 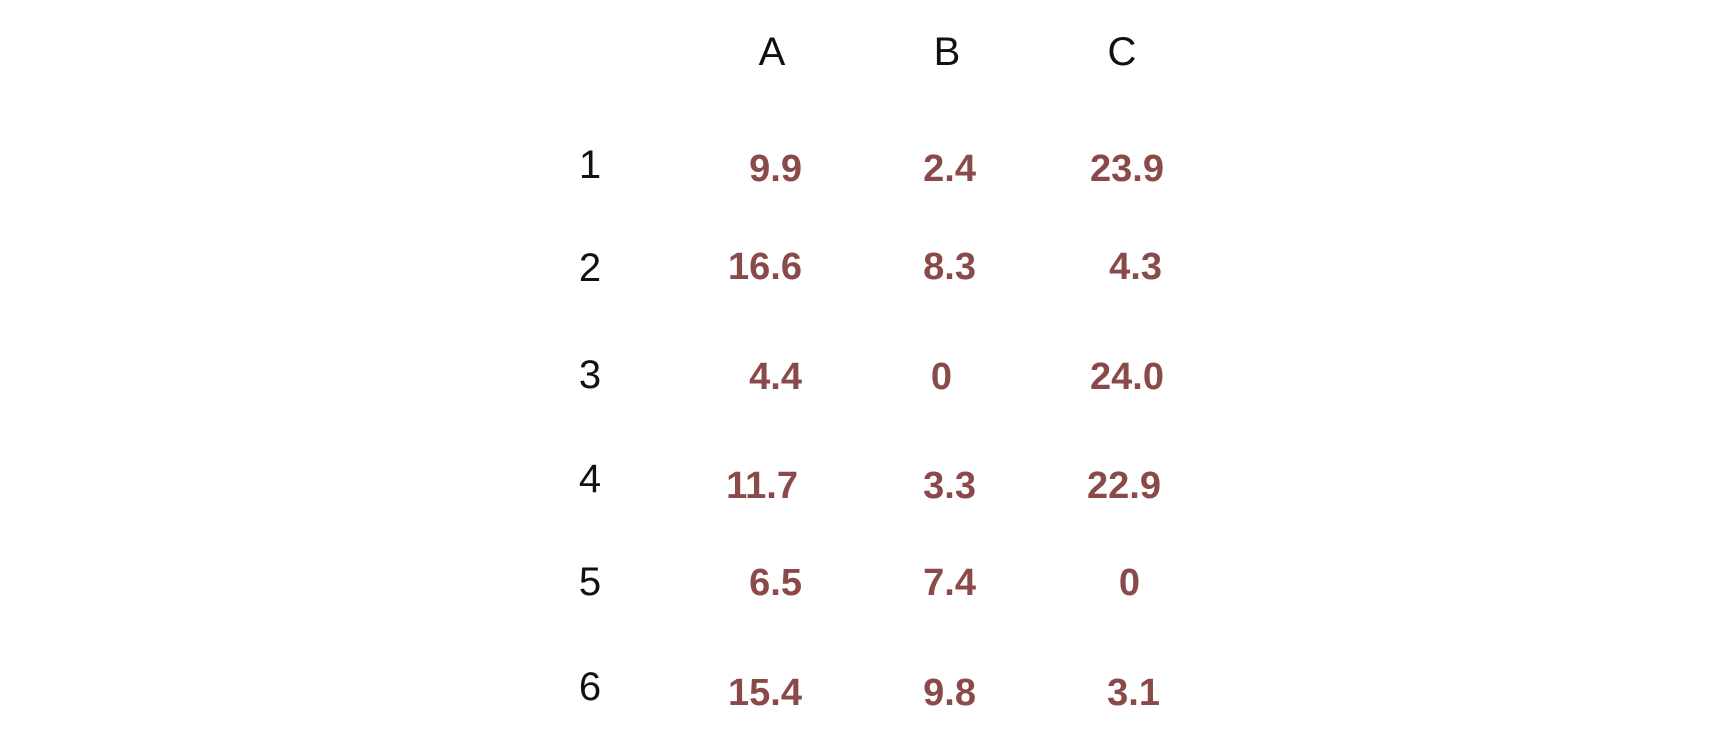 What do you see at coordinates (1124, 486) in the screenshot?
I see `table-cell: 22.9` at bounding box center [1124, 486].